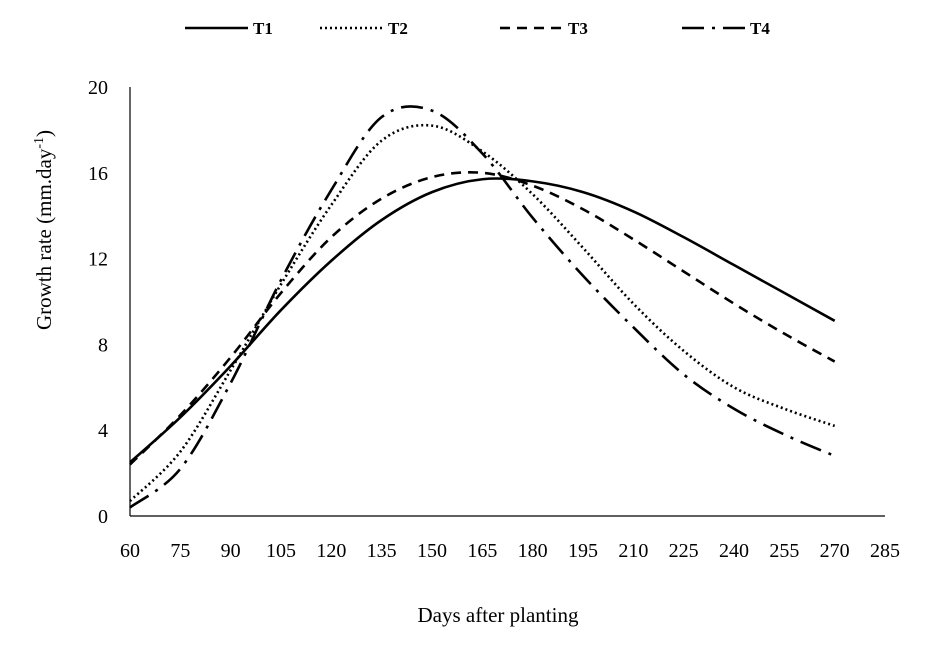 The width and height of the screenshot is (926, 661). Describe the element at coordinates (130, 551) in the screenshot. I see `x-tick-label: 60` at that location.